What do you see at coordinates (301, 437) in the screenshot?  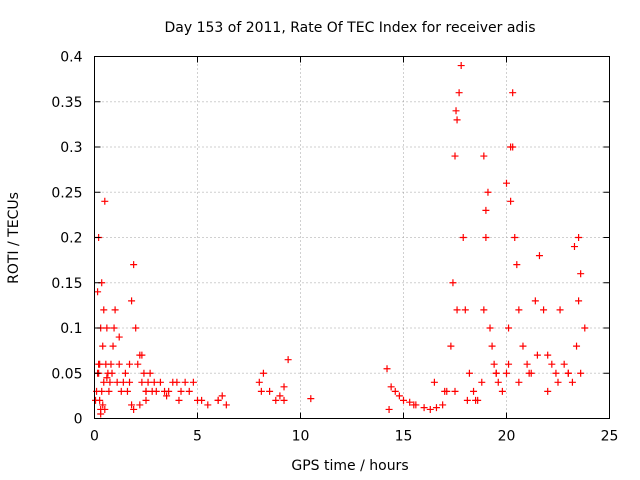 I see `x-tick-label: 10` at bounding box center [301, 437].